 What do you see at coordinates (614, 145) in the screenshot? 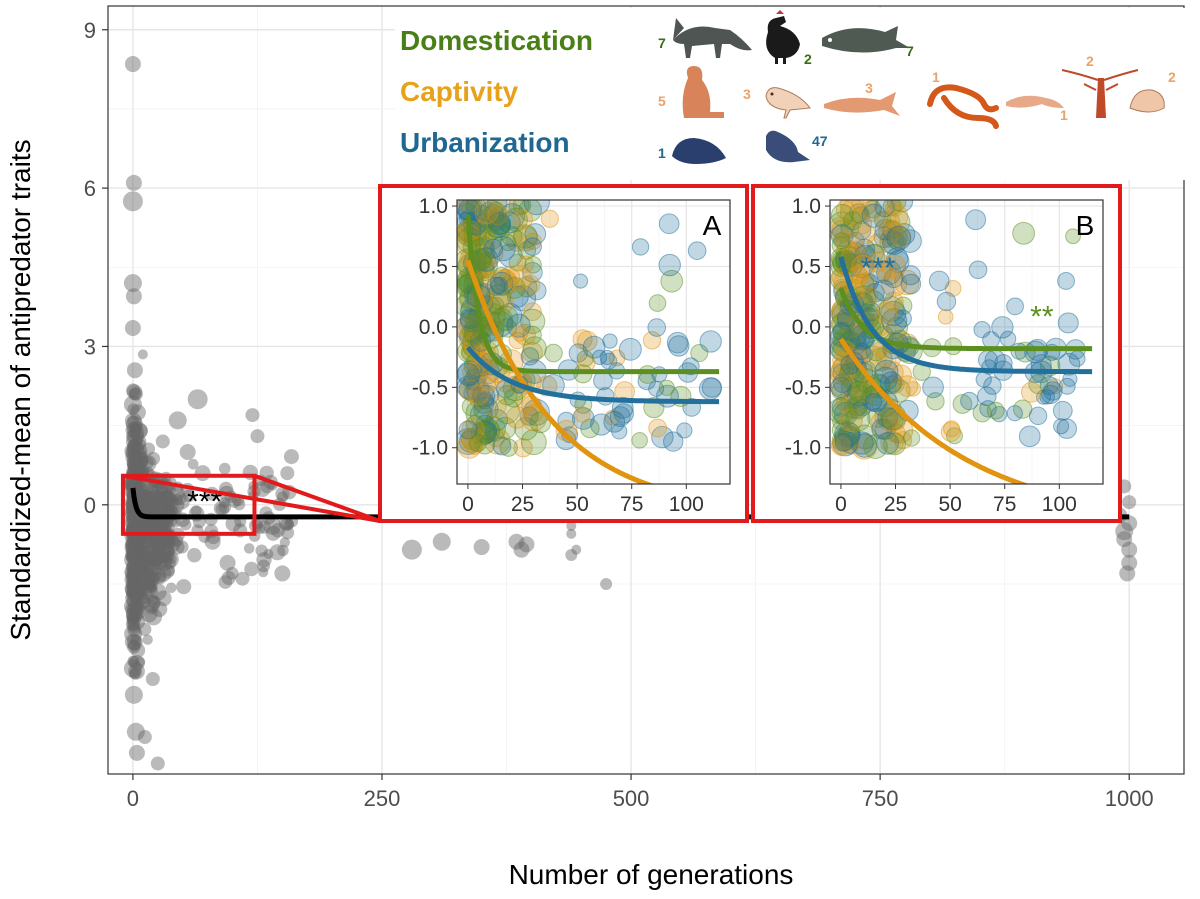
I see `legend-entry-urbanization: Urbanization 1 47` at bounding box center [614, 145].